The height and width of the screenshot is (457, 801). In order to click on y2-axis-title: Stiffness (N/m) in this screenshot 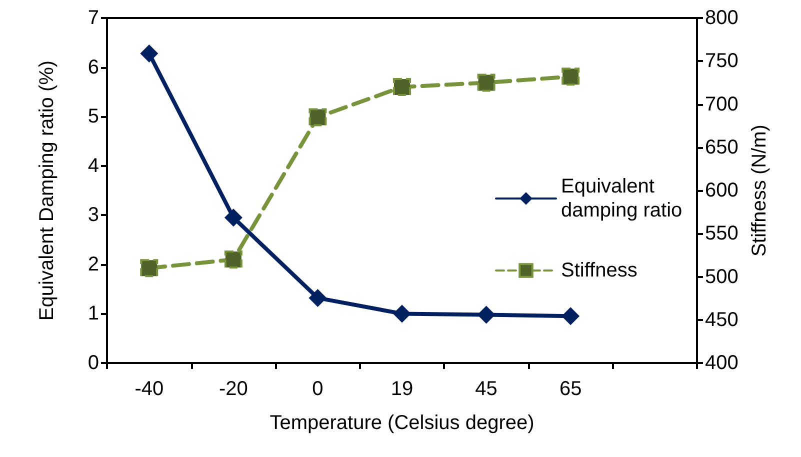, I will do `click(759, 190)`.